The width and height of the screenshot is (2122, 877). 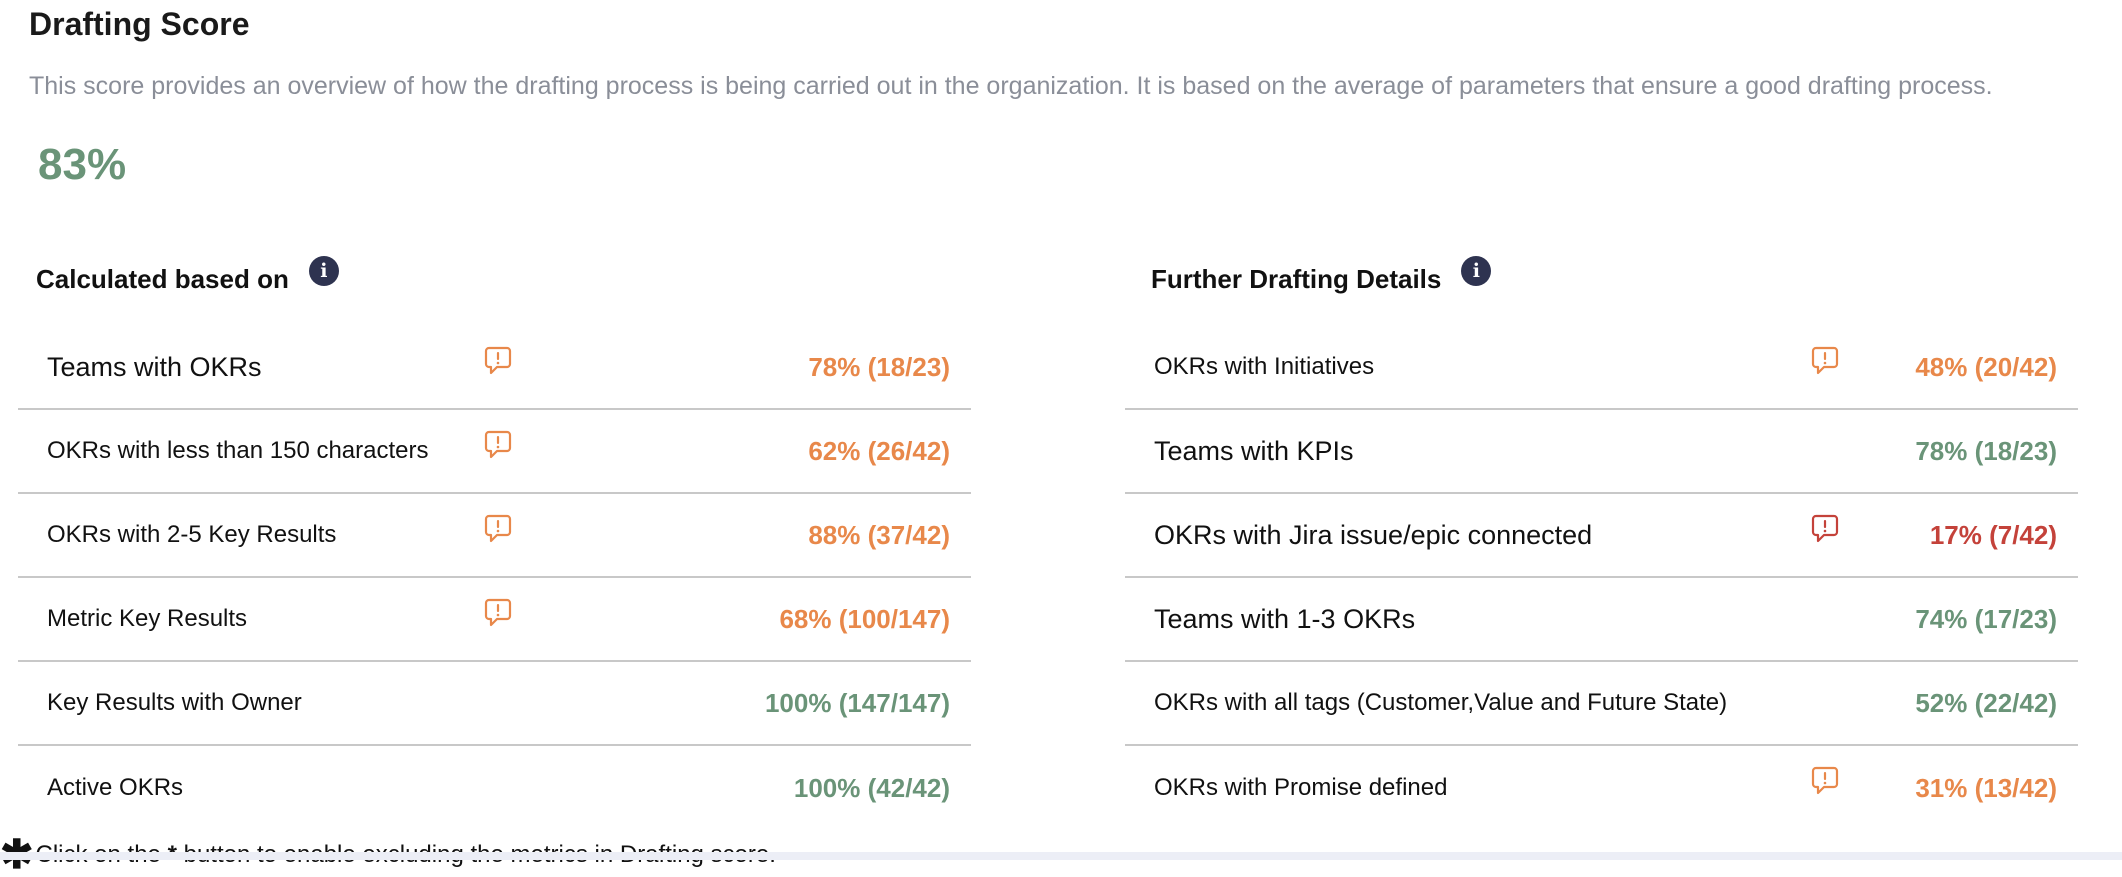 I want to click on metric-label: Teams with OKRs, so click(x=154, y=366).